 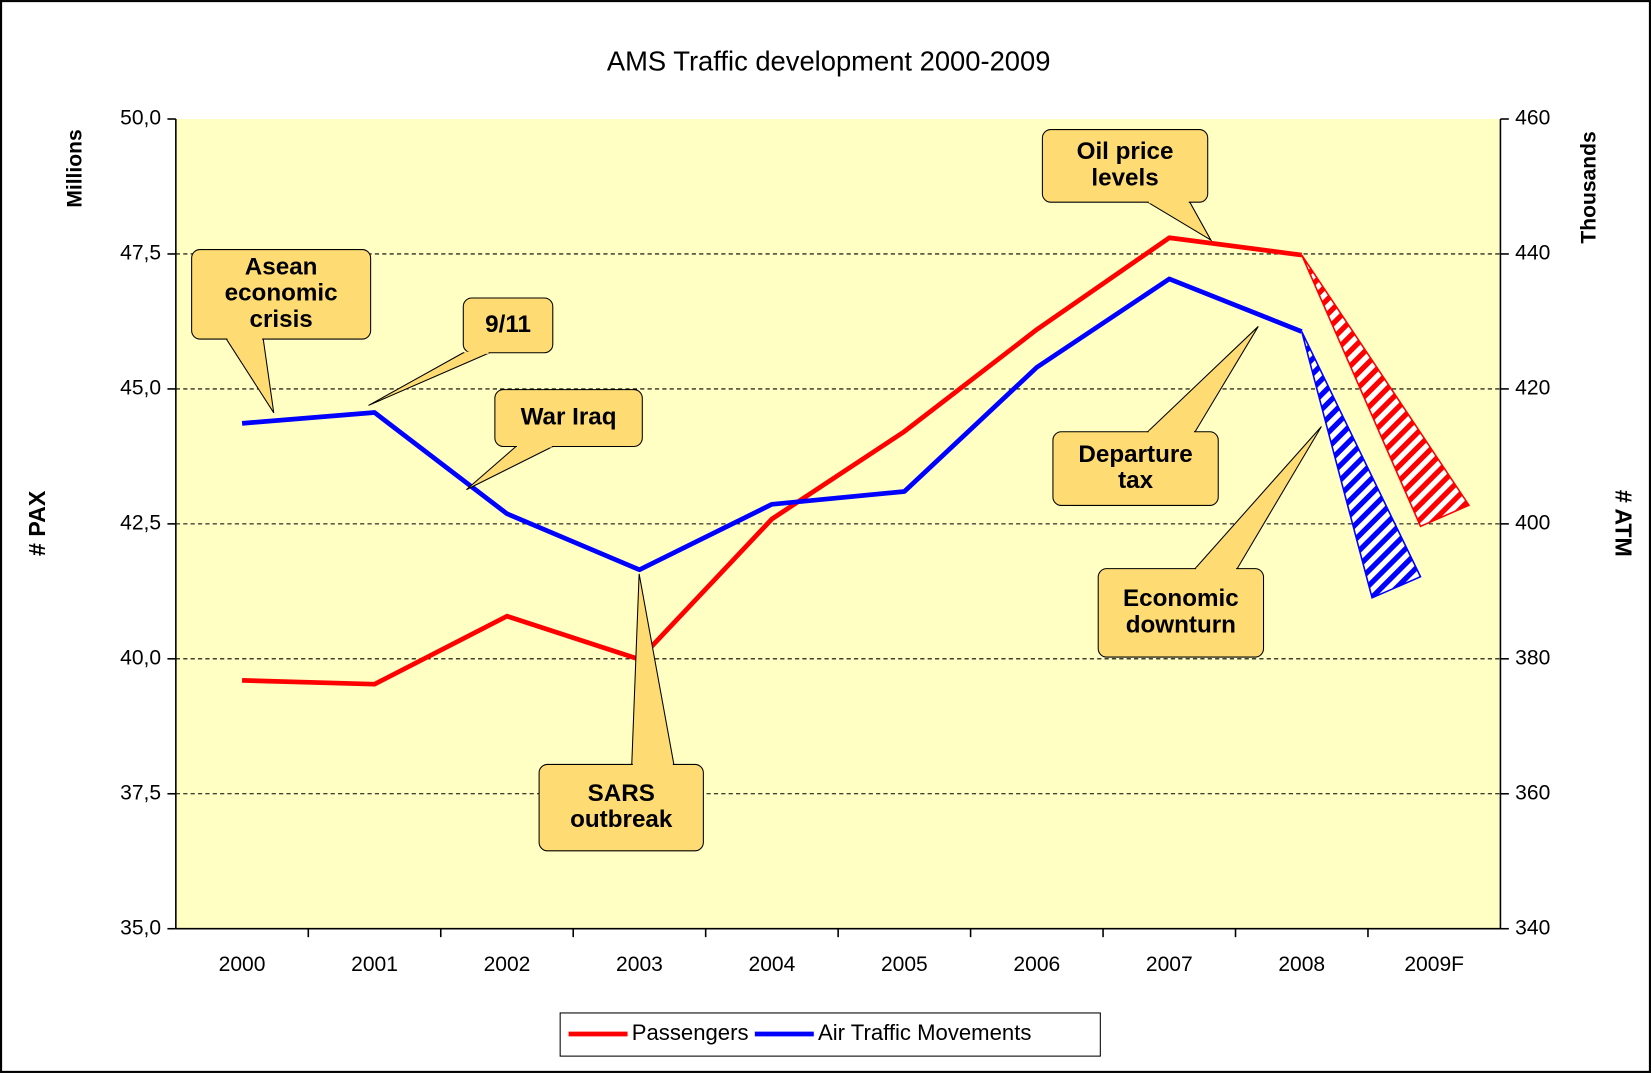 What do you see at coordinates (1434, 964) in the screenshot?
I see `x-tick-label: 2009F` at bounding box center [1434, 964].